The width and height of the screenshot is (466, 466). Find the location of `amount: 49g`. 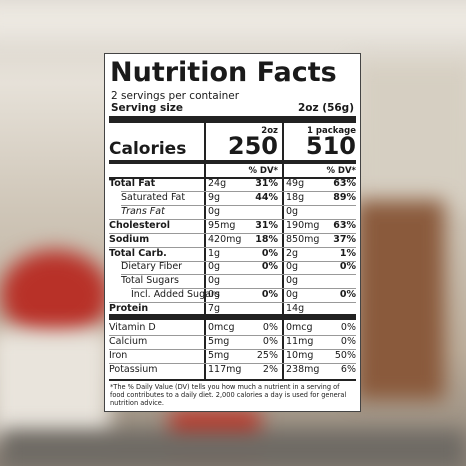

amount: 49g is located at coordinates (295, 183).